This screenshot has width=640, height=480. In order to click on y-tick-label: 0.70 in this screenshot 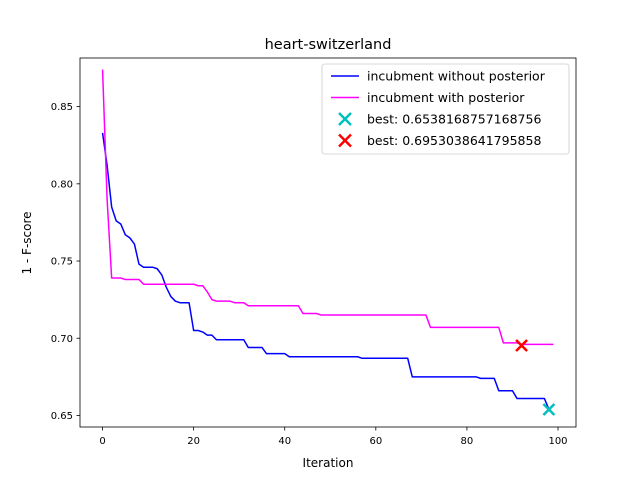, I will do `click(62, 339)`.